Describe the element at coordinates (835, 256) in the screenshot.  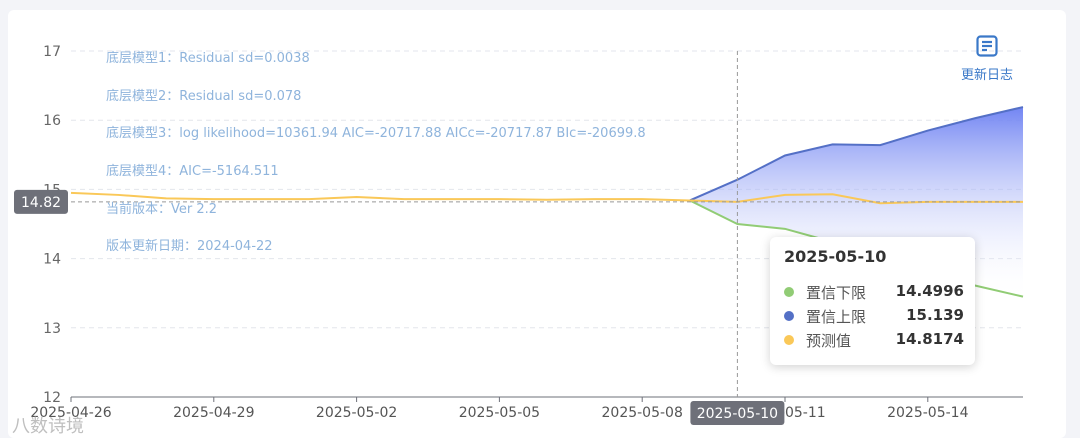
I see `tooltip-date: 2025-05-10` at that location.